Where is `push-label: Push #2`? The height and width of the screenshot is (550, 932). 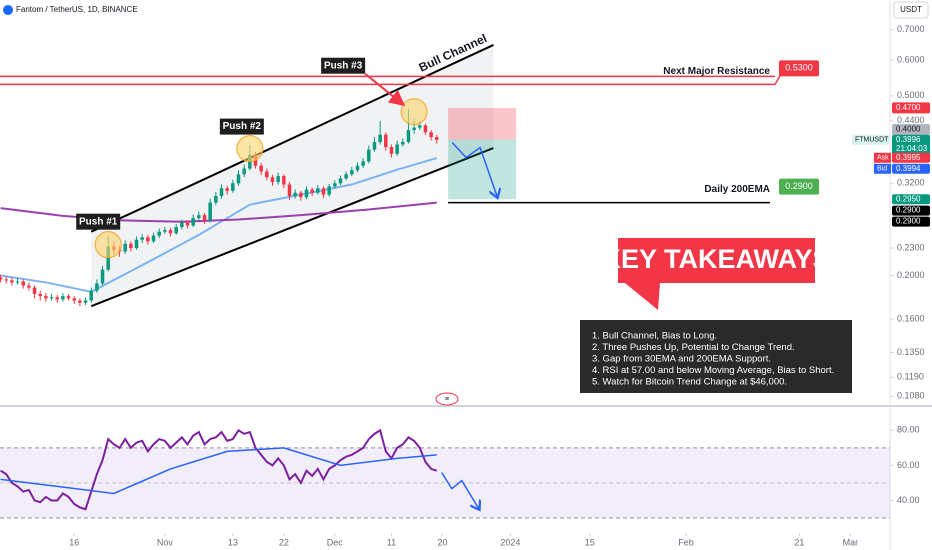
push-label: Push #2 is located at coordinates (242, 126).